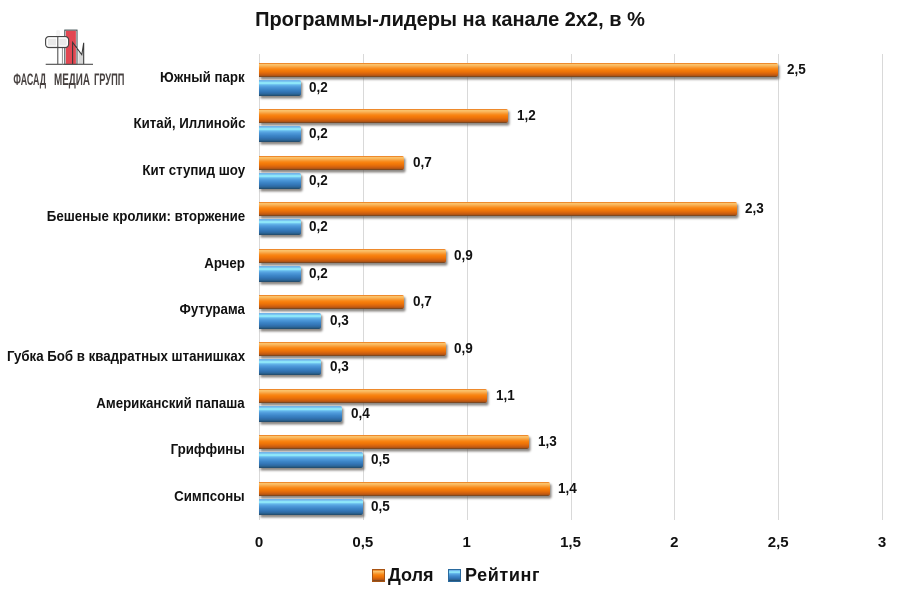 This screenshot has width=900, height=600. Describe the element at coordinates (109, 80) in the screenshot. I see `svg-text: ГРУПП` at that location.